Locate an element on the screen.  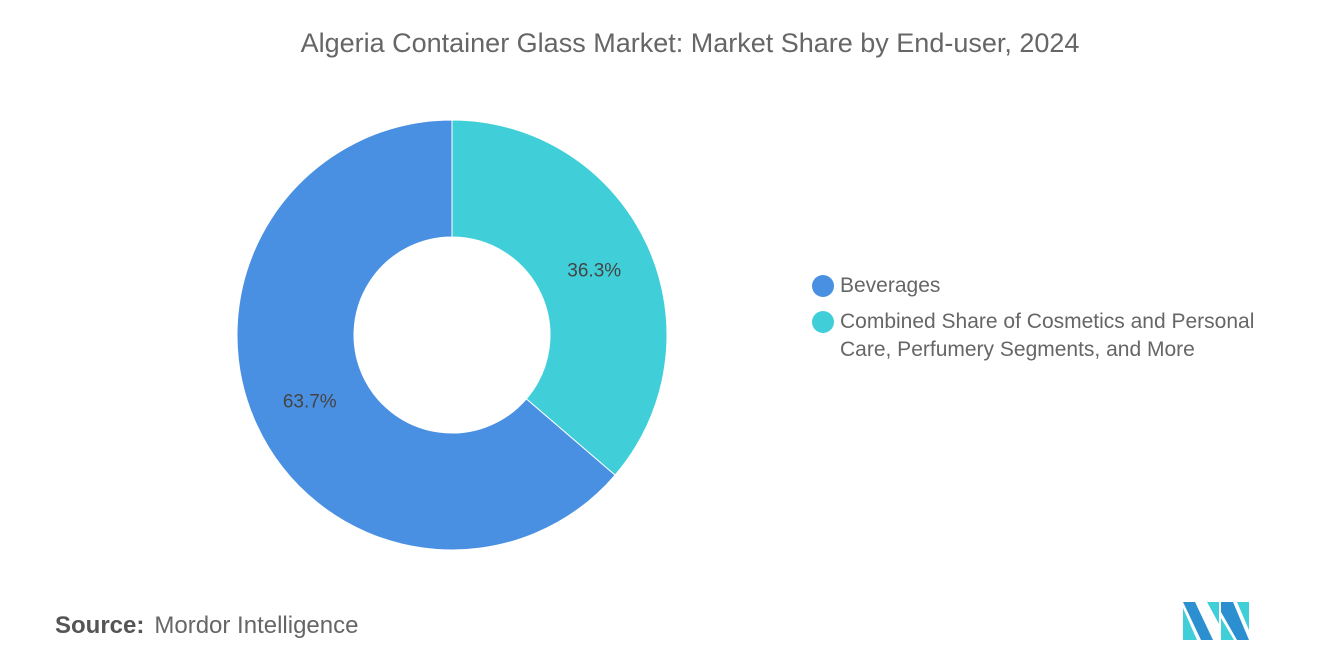
source-label: Source: is located at coordinates (100, 625).